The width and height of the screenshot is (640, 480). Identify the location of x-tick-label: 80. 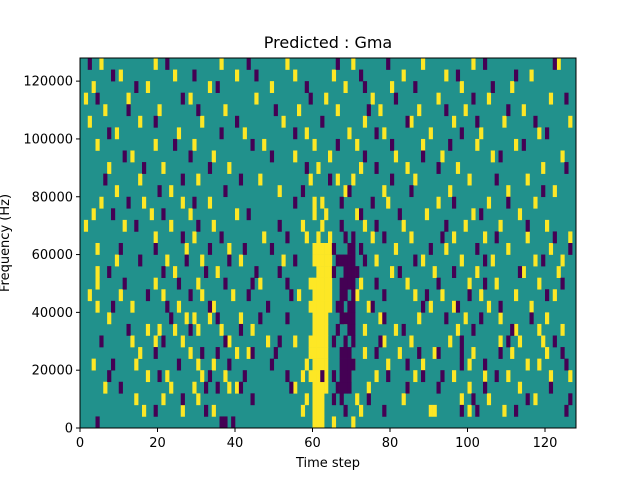
(390, 443).